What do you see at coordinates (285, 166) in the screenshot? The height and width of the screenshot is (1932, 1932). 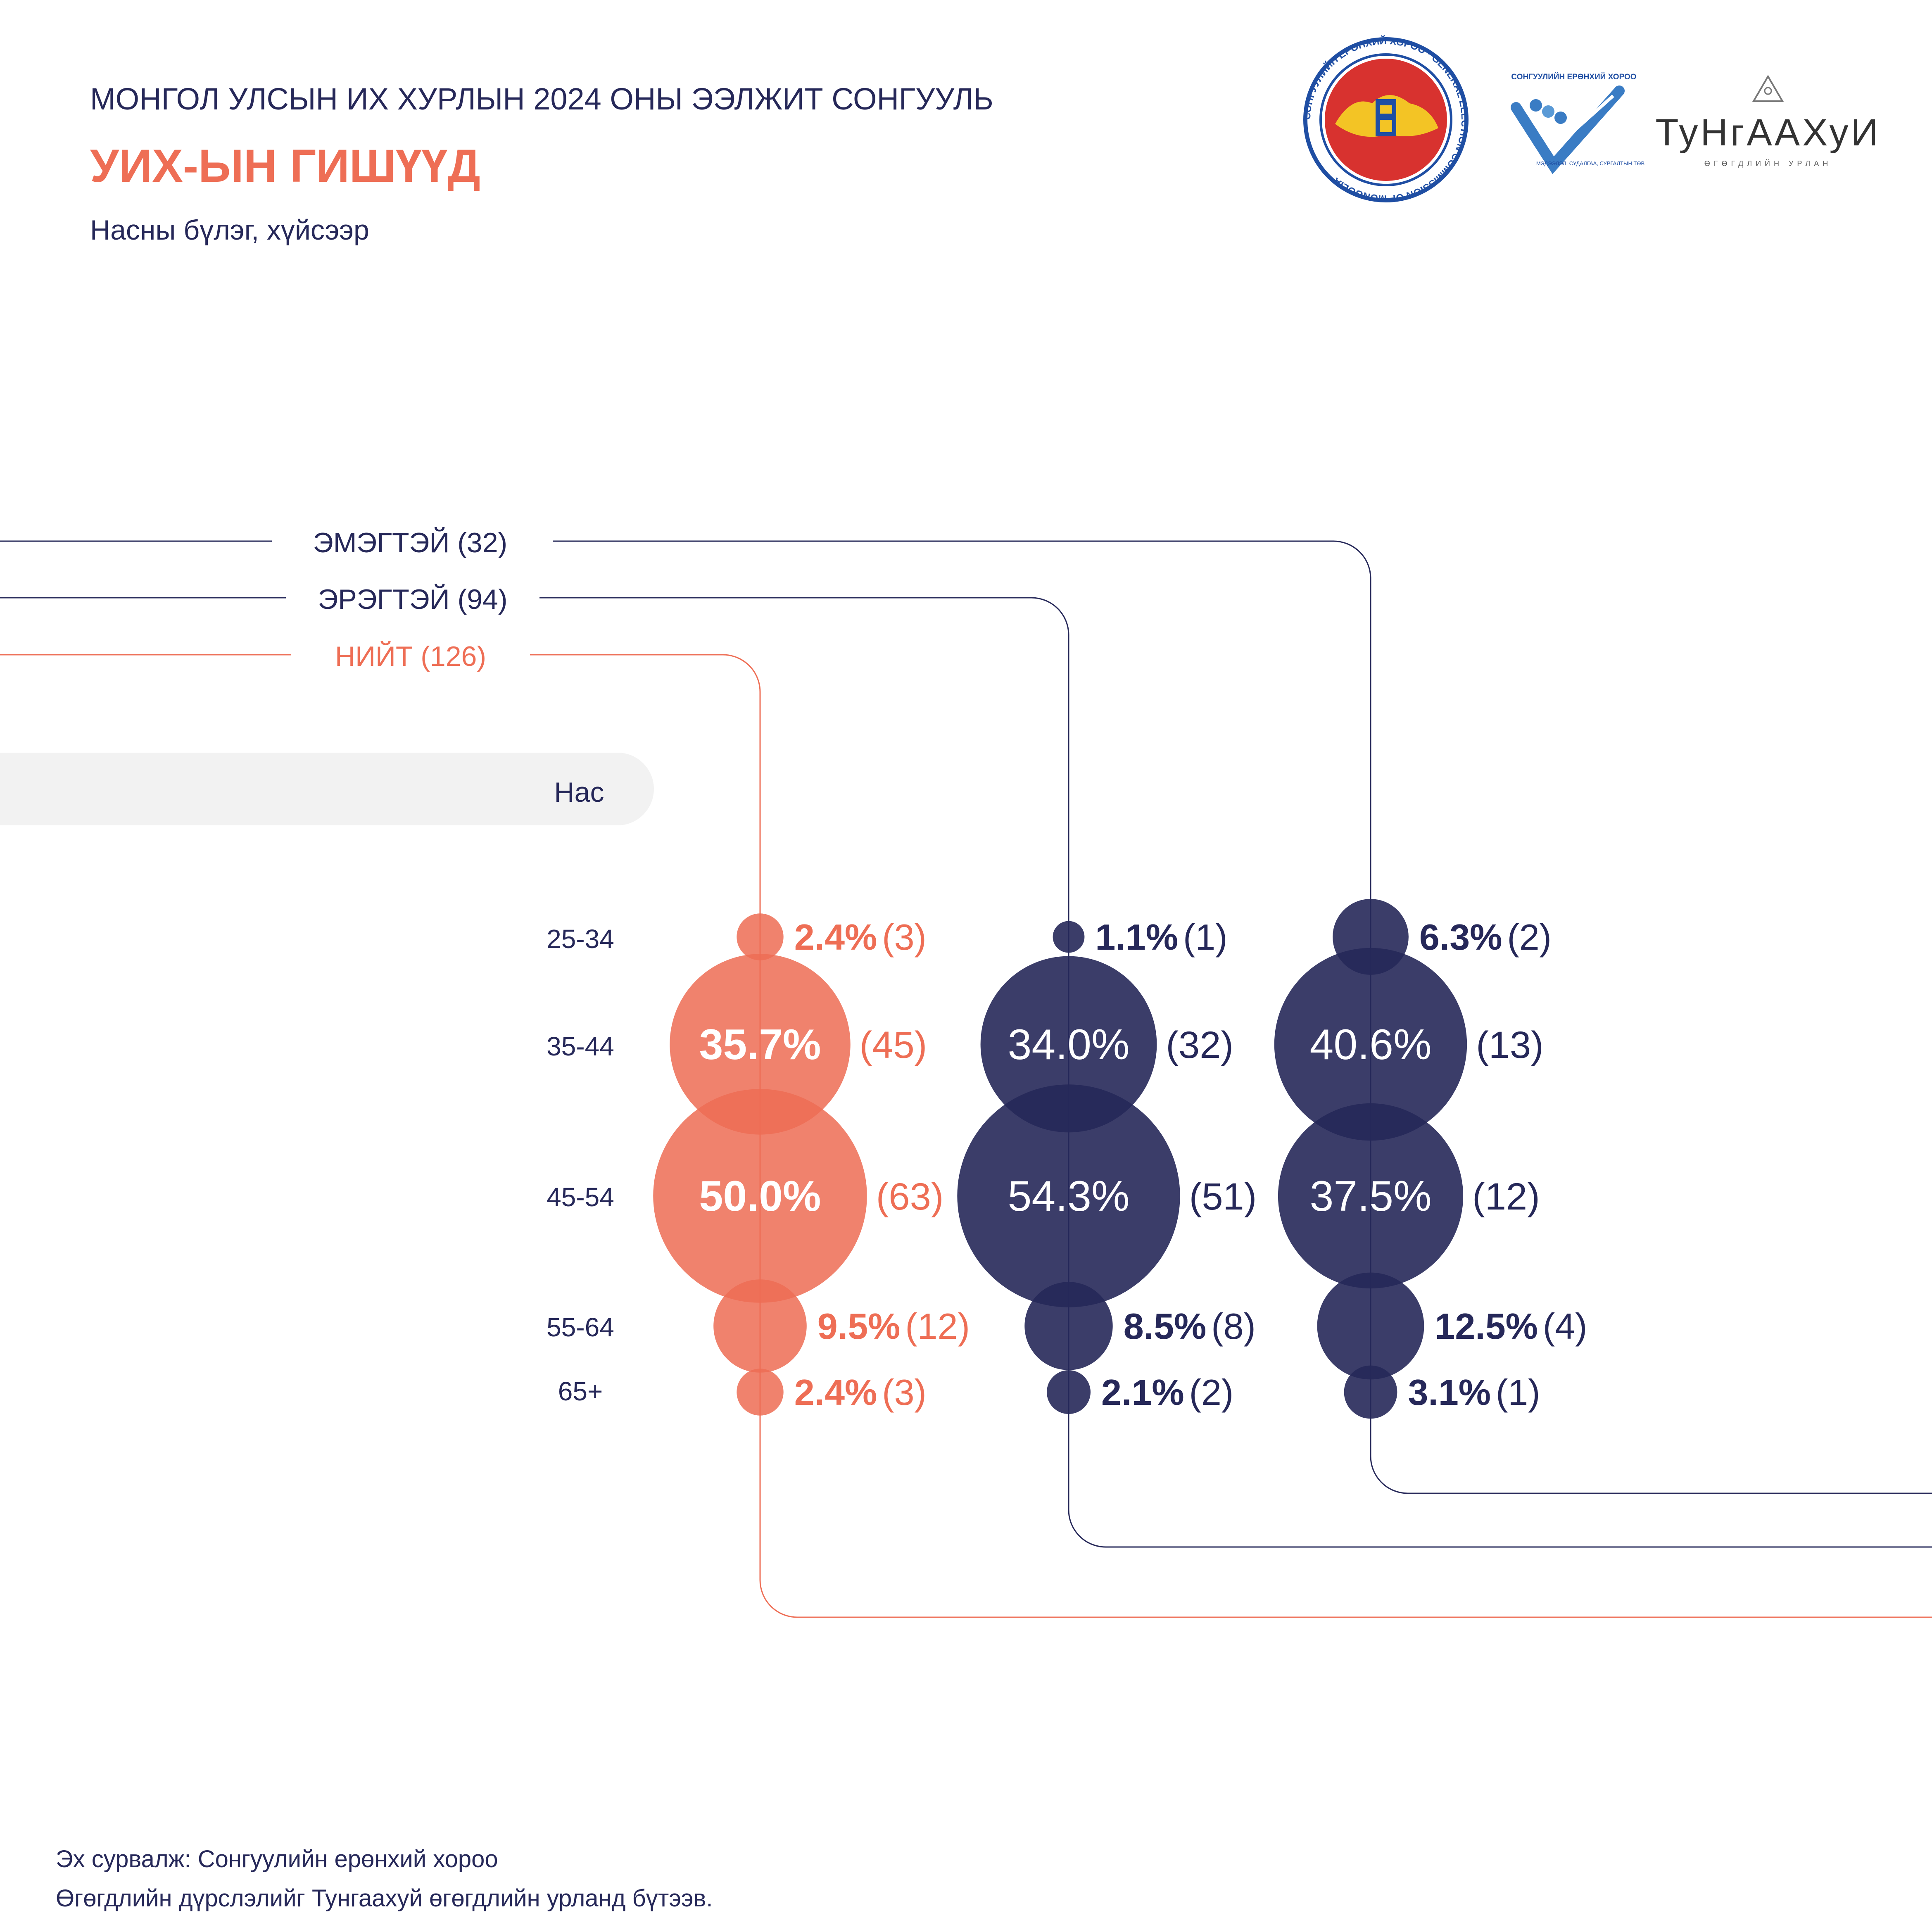 I see `page-title: УИХ-ЫН ГИШҮҮД` at bounding box center [285, 166].